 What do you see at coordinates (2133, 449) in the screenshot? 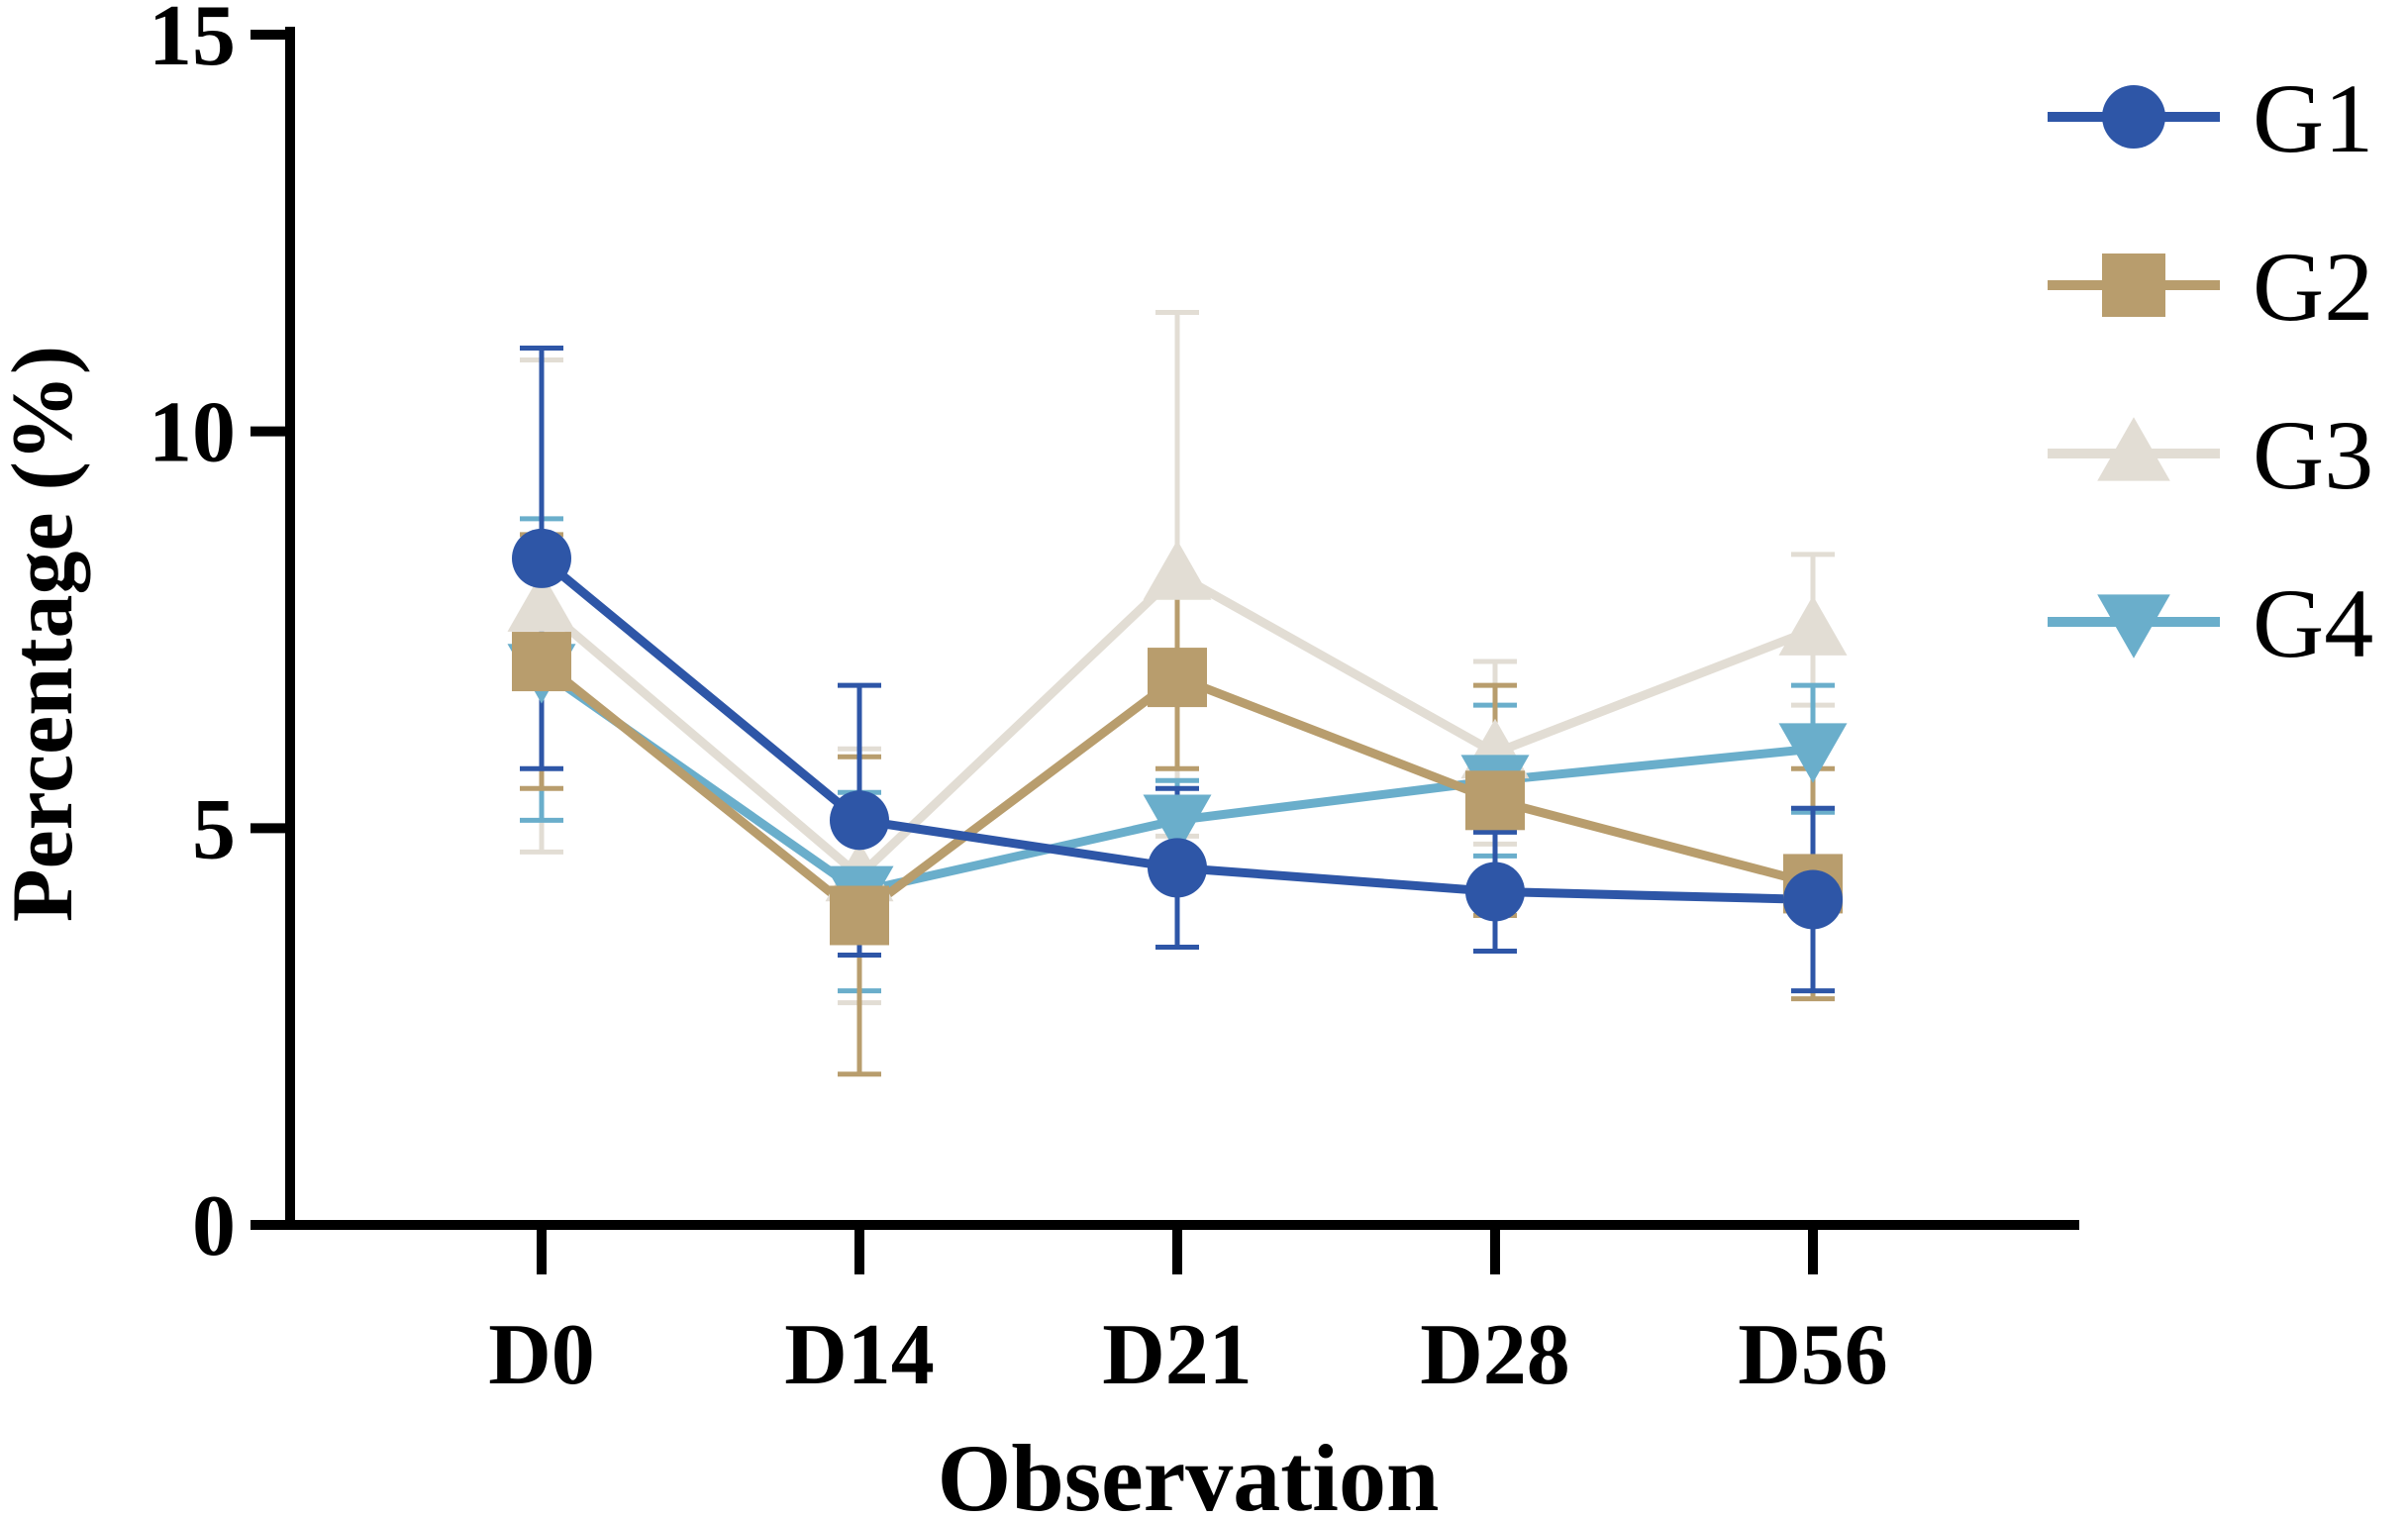
I see `legend-g3-marker` at bounding box center [2133, 449].